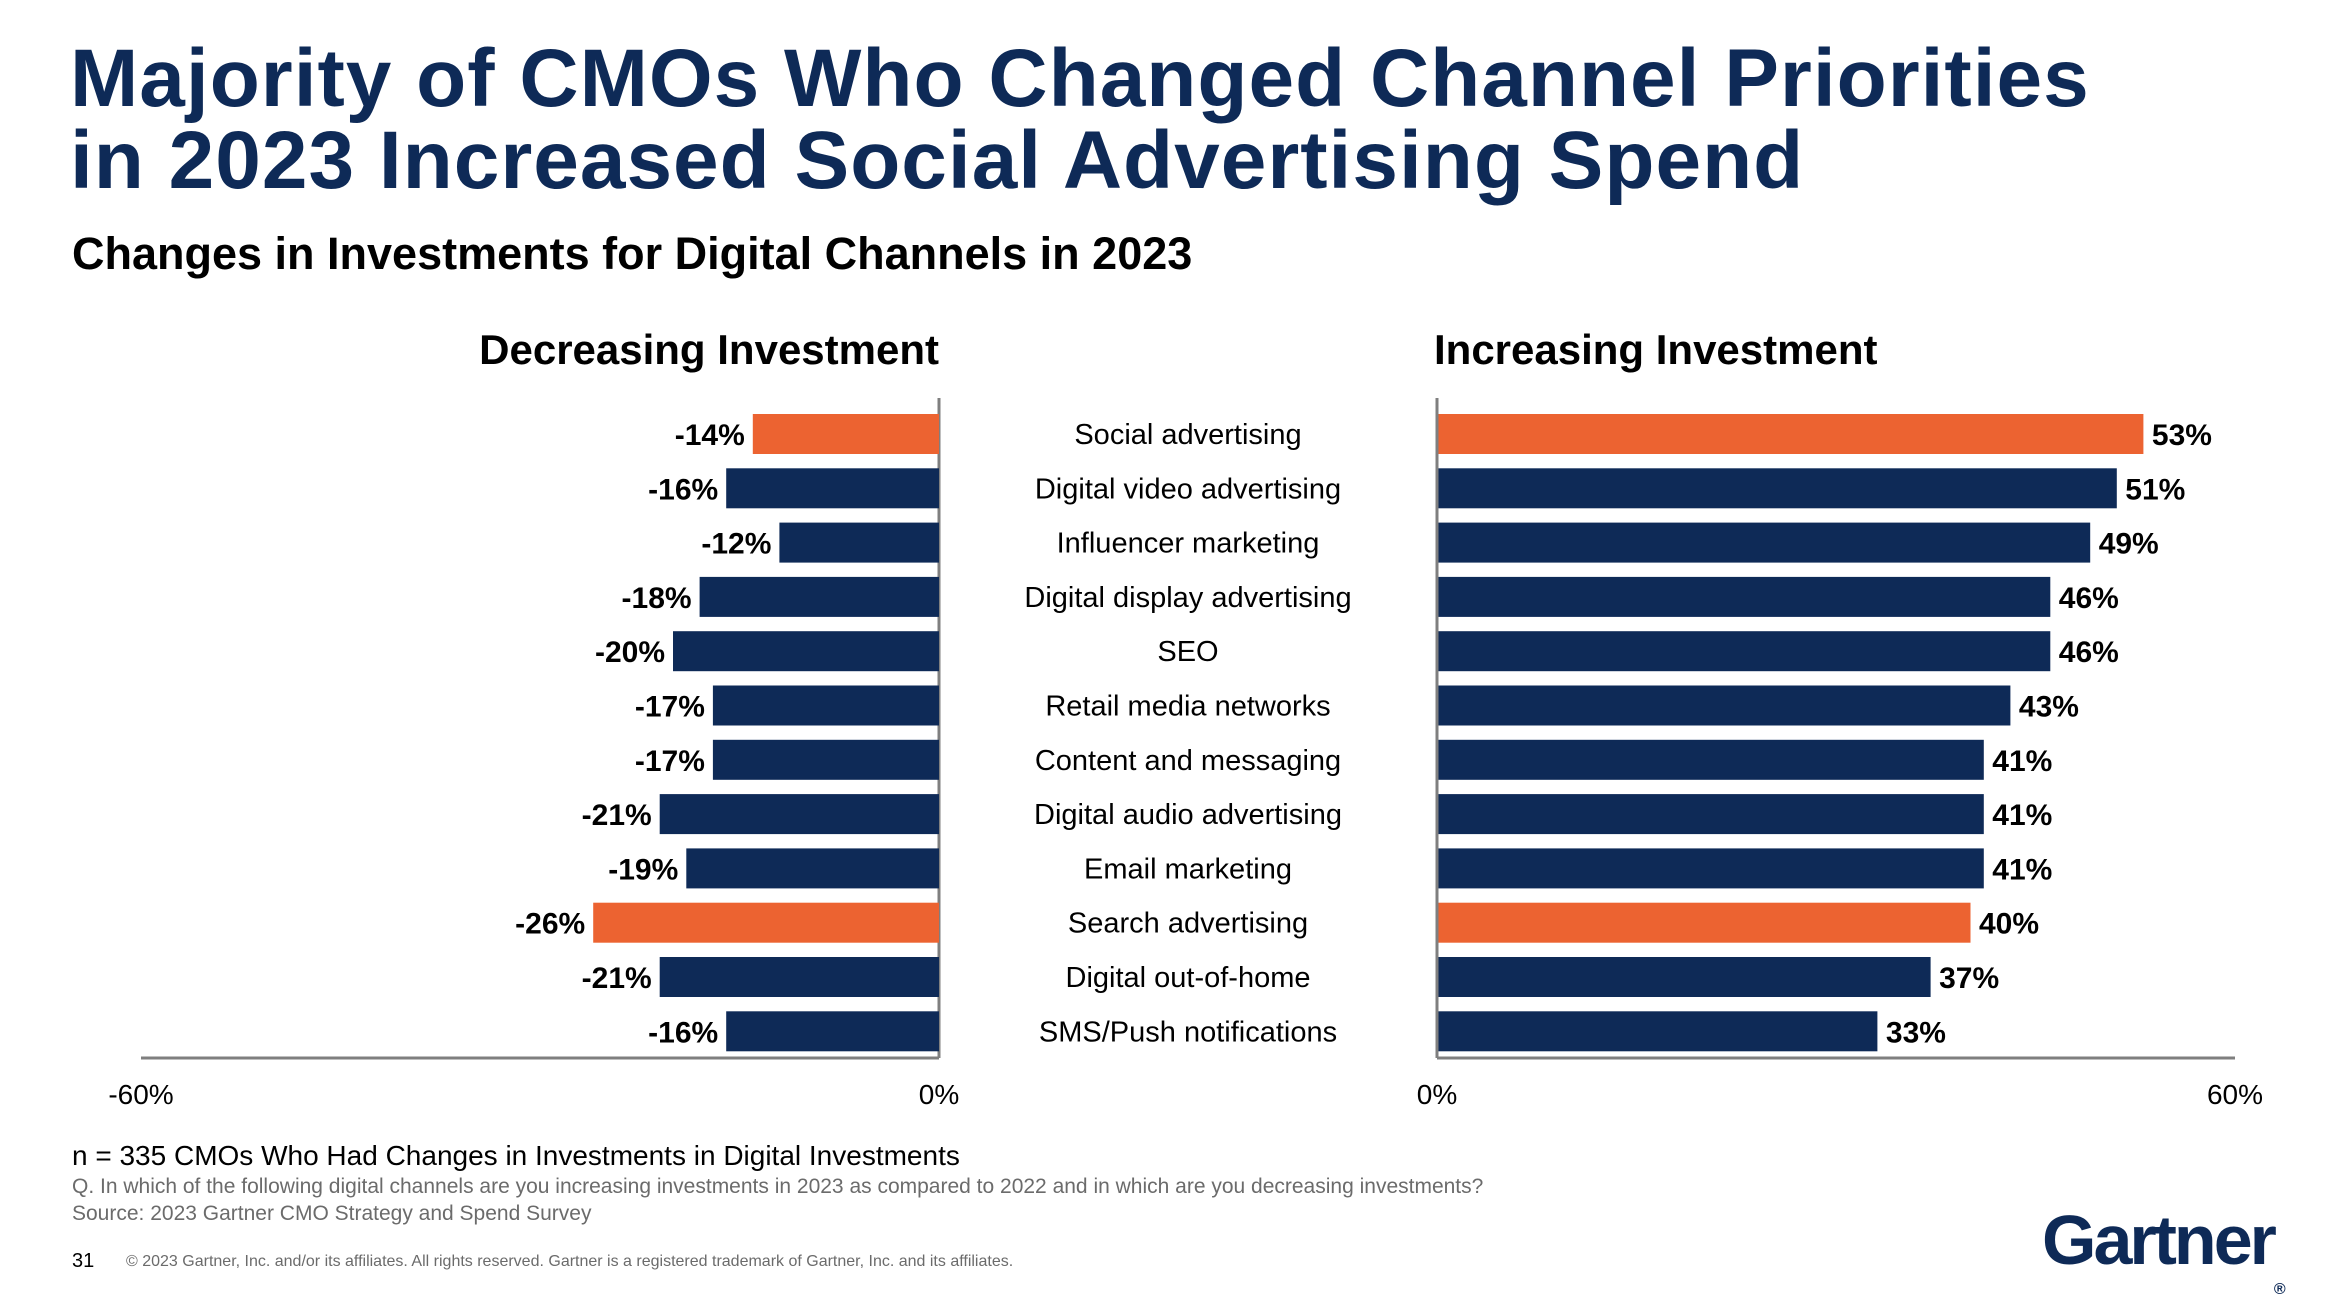  What do you see at coordinates (2049, 707) in the screenshot?
I see `increase-value-label: 43%` at bounding box center [2049, 707].